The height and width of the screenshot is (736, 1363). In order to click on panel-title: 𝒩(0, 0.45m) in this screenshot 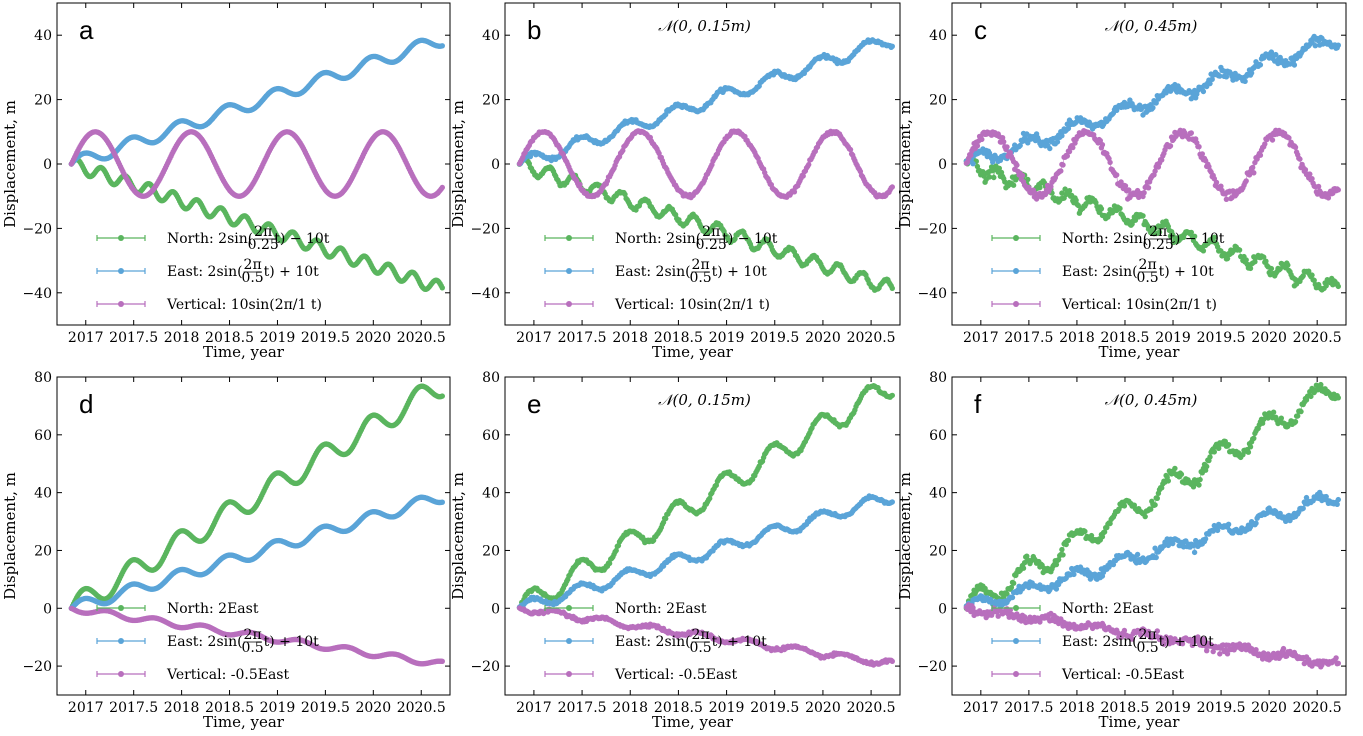, I will do `click(1151, 26)`.